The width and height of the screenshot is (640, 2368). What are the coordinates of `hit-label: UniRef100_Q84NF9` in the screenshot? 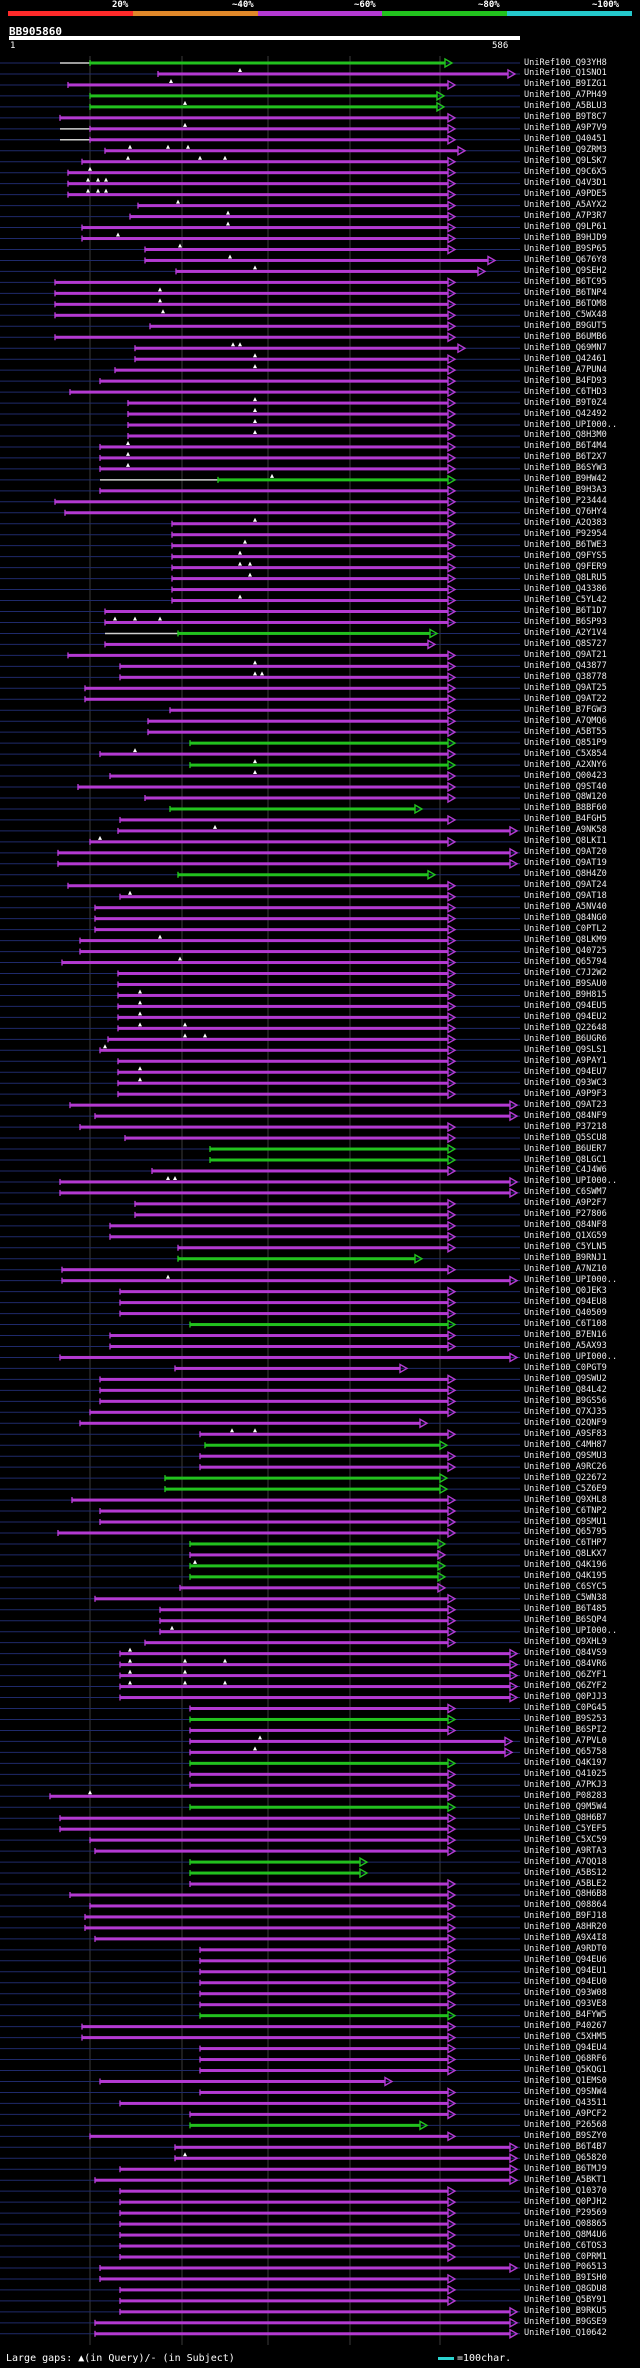 It's located at (565, 1115).